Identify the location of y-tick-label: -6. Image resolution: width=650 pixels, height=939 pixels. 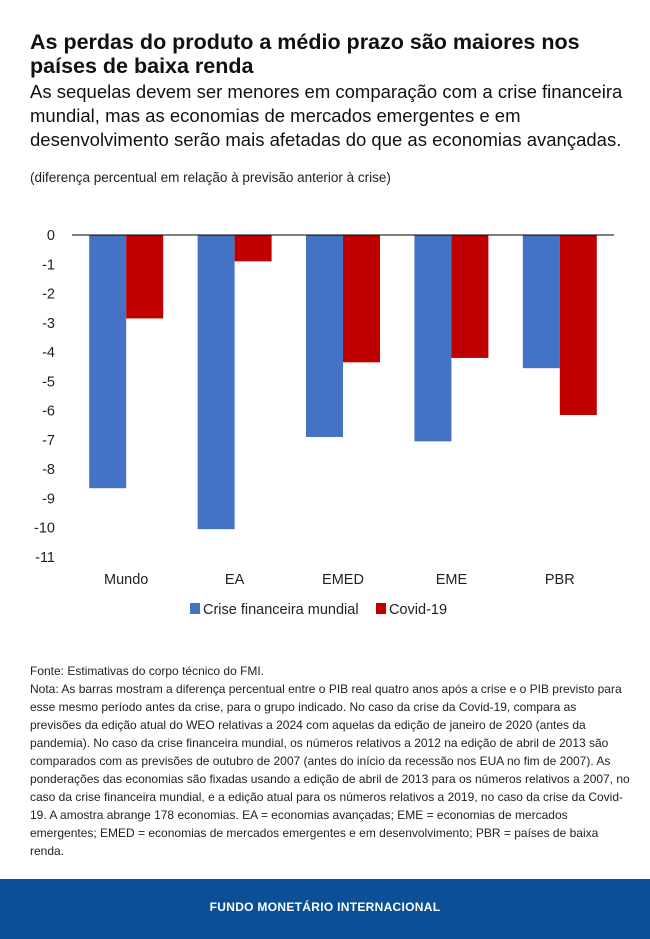
(48, 412).